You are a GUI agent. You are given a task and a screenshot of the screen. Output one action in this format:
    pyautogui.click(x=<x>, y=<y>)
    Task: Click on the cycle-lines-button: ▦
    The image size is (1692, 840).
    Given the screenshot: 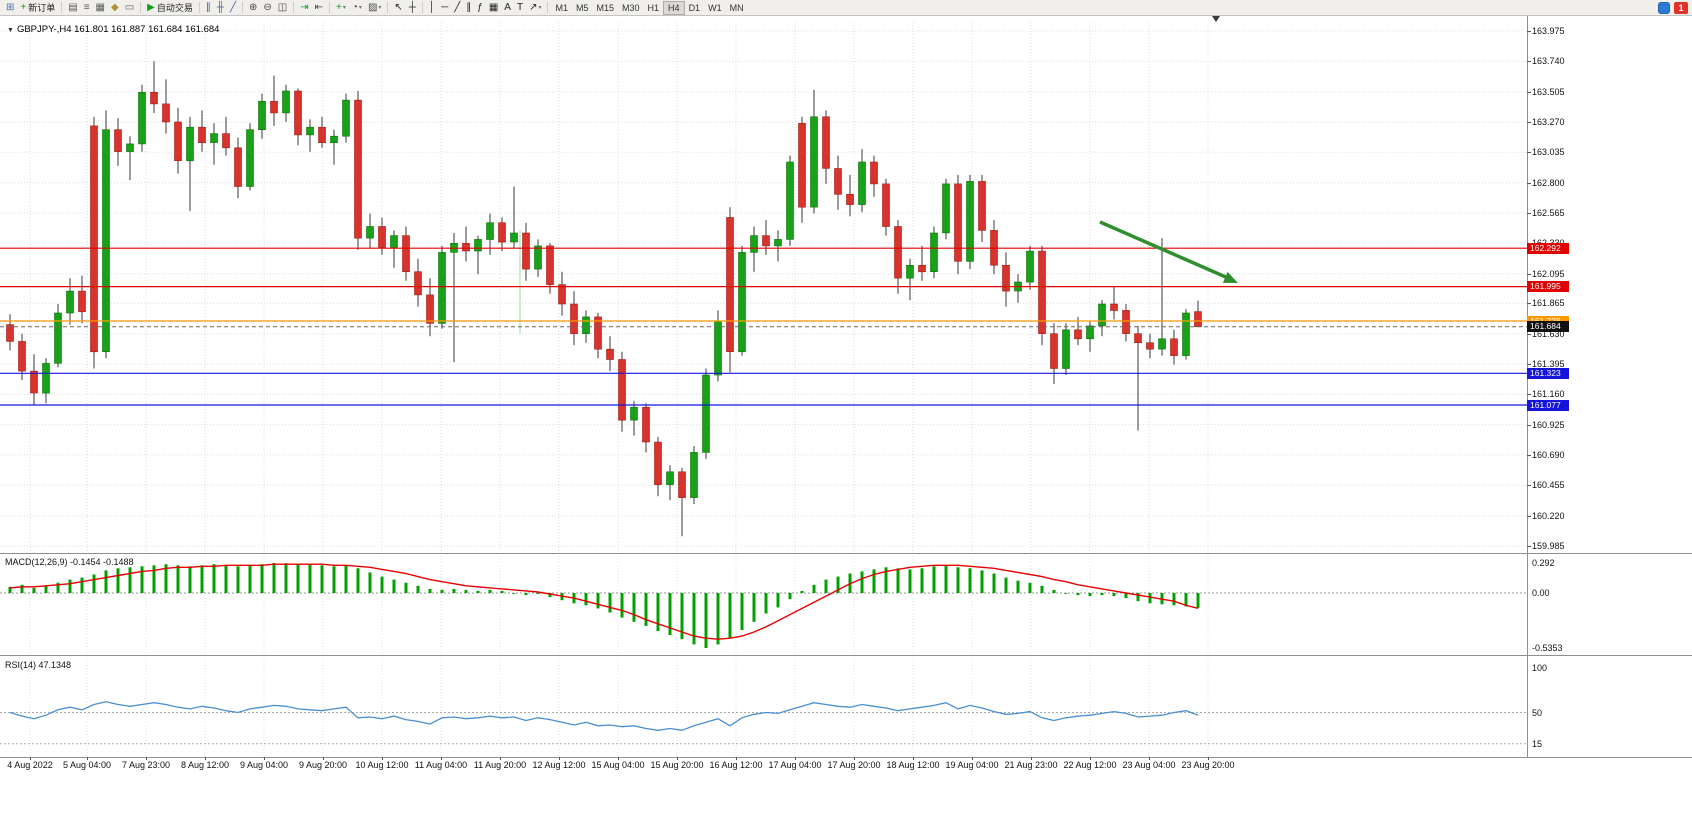 What is the action you would take?
    pyautogui.click(x=493, y=8)
    